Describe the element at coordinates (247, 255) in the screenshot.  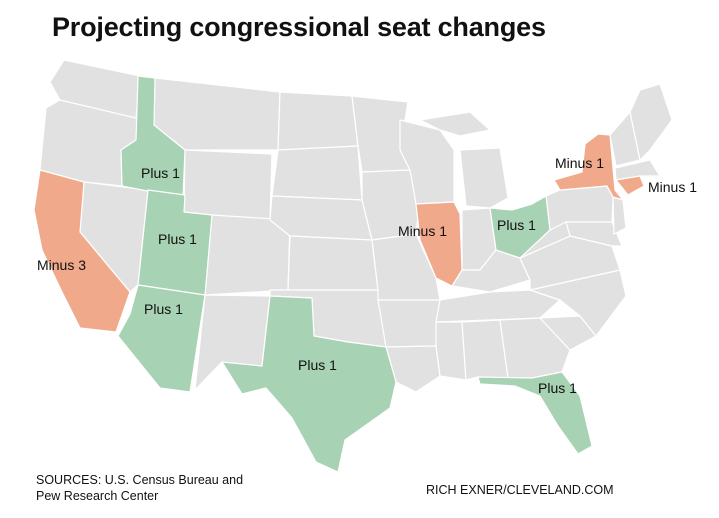
I see `state-colorado` at that location.